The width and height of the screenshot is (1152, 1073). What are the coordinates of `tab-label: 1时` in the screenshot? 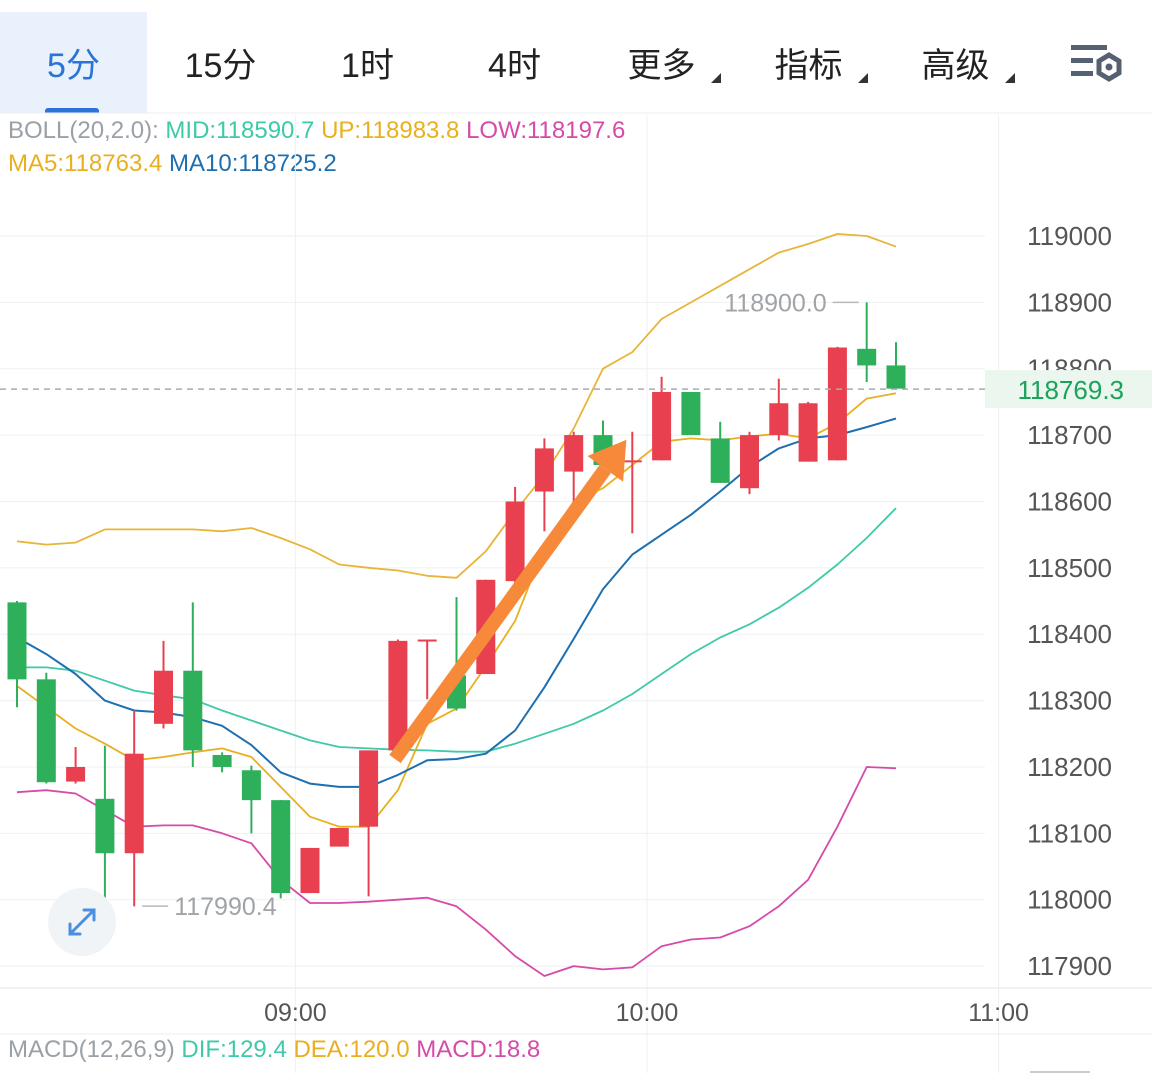 It's located at (367, 66).